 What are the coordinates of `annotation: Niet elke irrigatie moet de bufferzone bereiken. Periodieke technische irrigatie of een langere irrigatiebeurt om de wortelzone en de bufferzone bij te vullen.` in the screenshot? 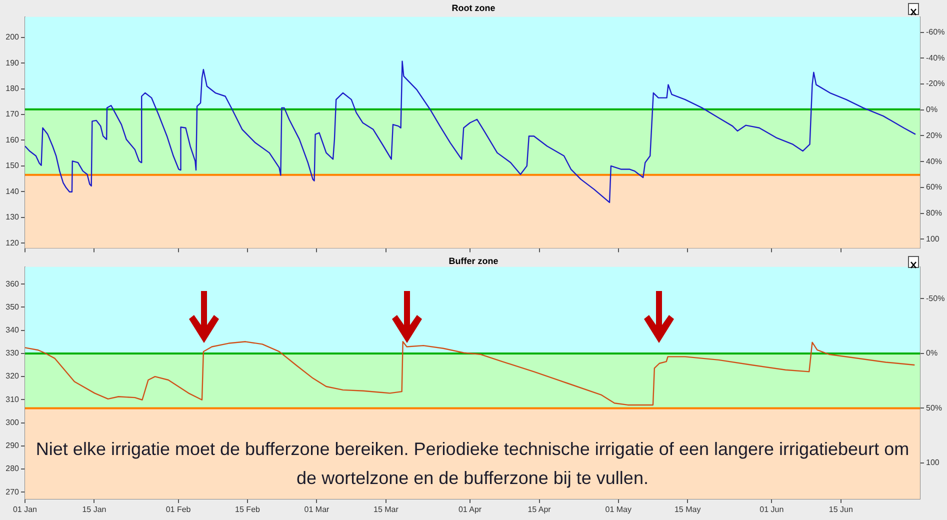 It's located at (472, 464).